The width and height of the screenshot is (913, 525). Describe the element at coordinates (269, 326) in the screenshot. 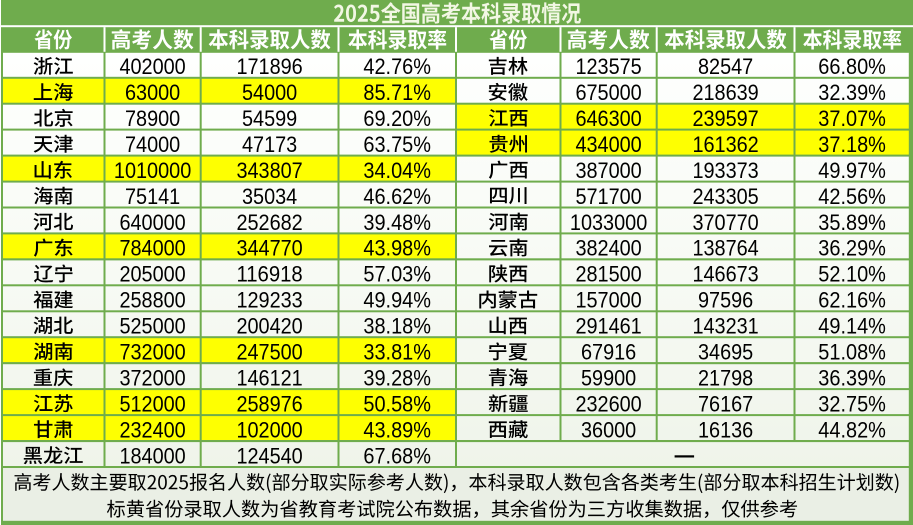

I see `svg-text: 200420` at that location.